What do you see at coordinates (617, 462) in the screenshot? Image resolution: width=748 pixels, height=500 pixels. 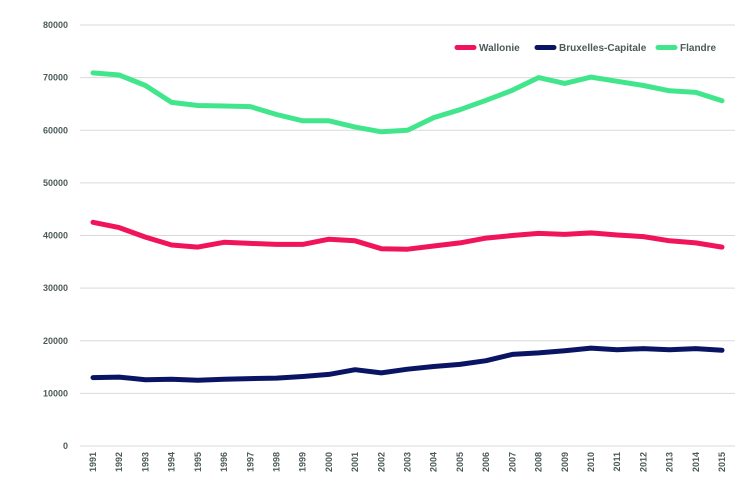 I see `x-tick-label: 2011` at bounding box center [617, 462].